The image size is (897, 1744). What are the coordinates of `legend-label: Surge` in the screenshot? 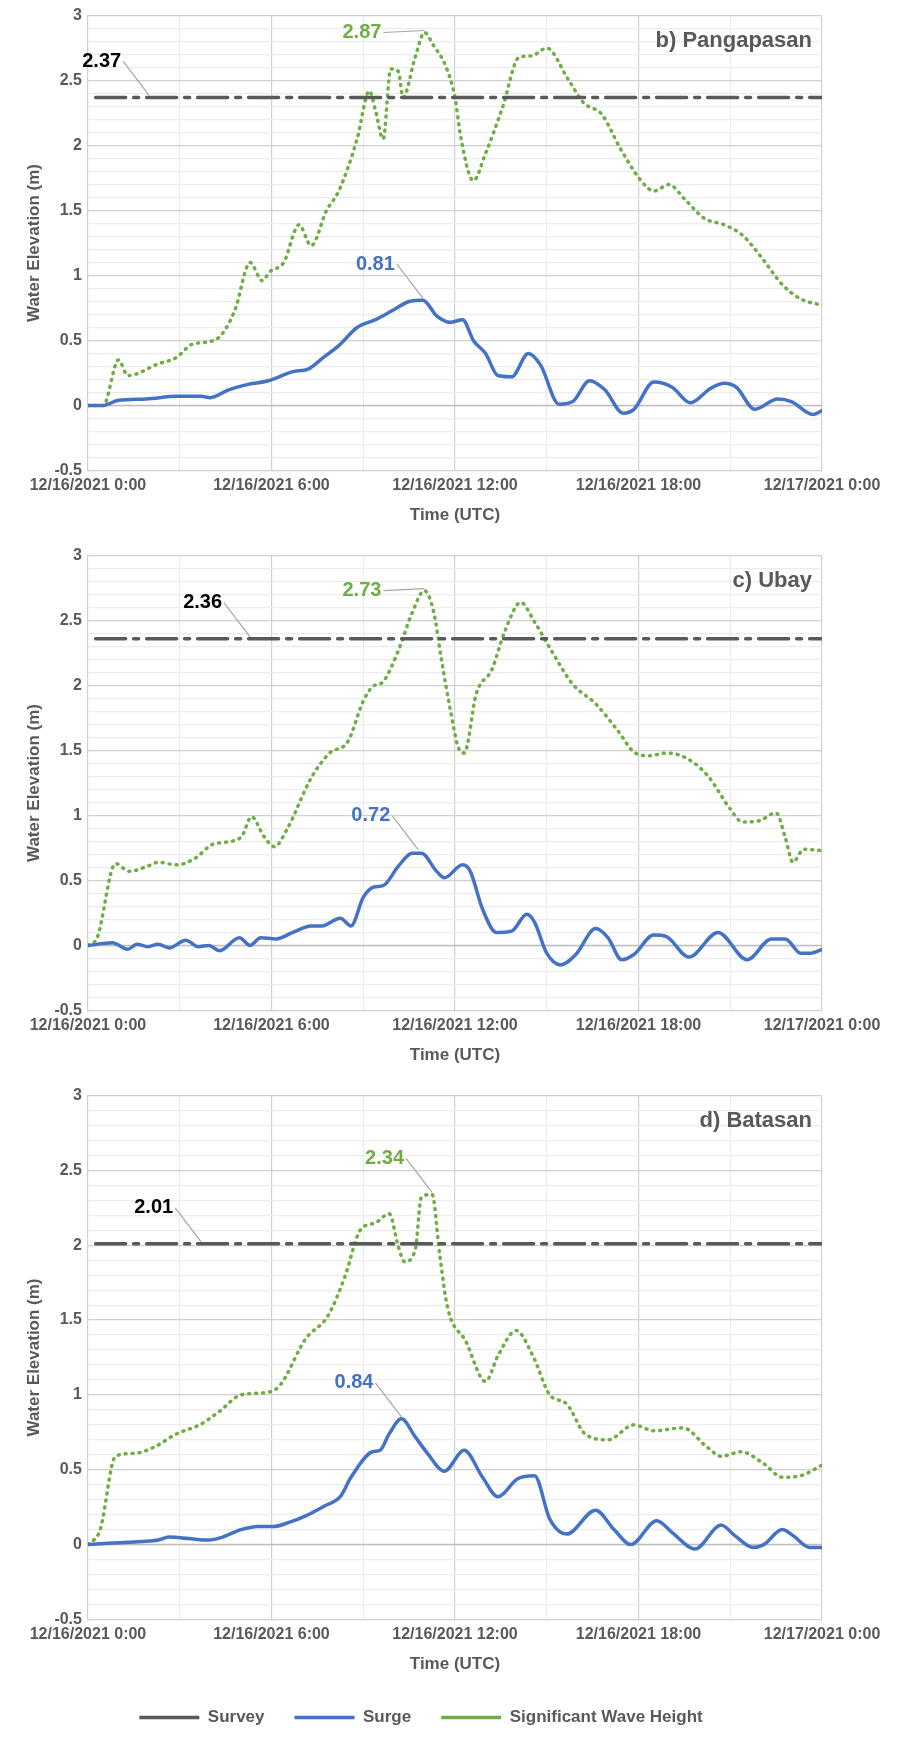 It's located at (387, 1717).